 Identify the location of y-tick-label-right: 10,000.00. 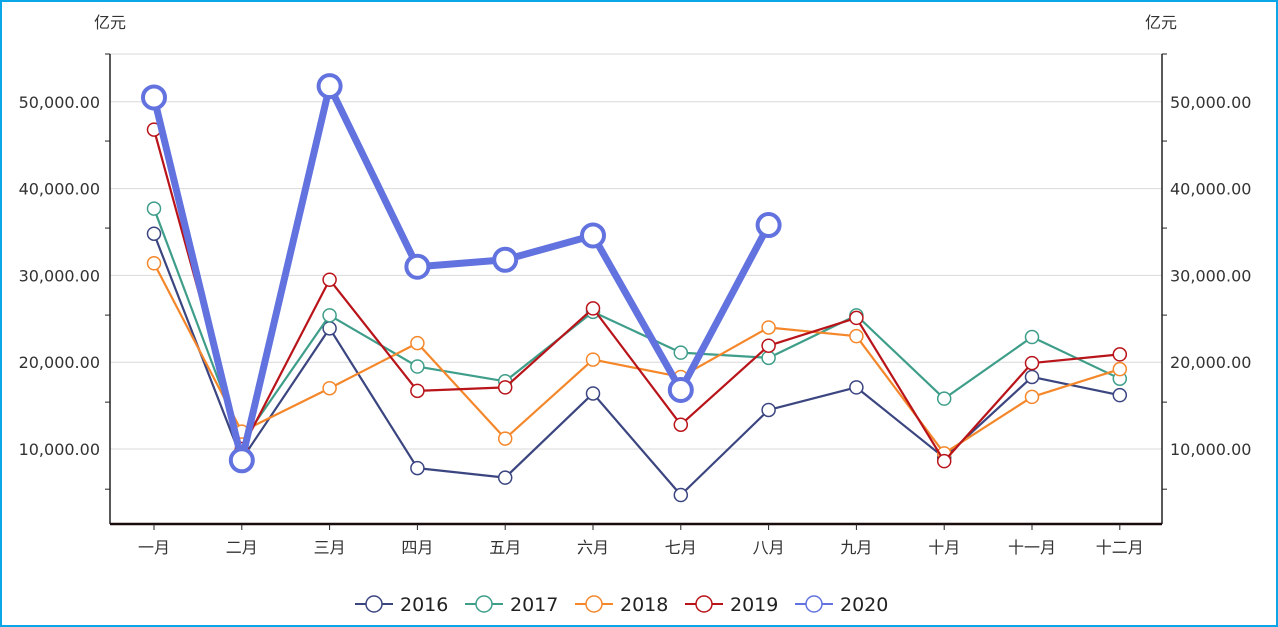
(1210, 449).